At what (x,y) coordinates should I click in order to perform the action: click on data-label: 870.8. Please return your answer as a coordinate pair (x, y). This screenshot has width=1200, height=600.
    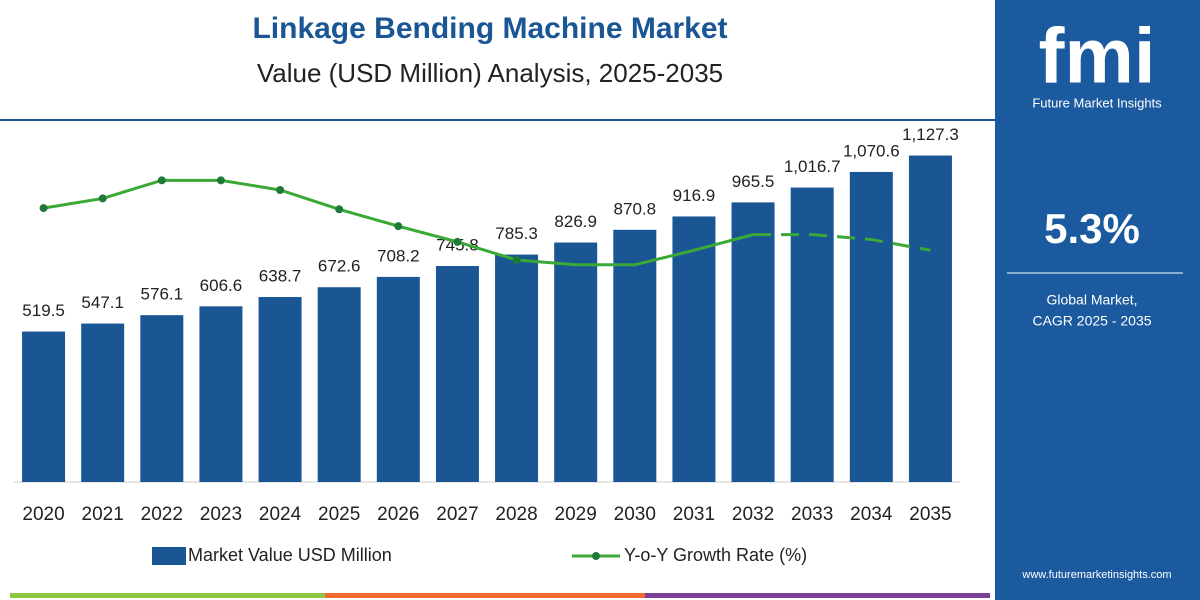
    Looking at the image, I should click on (635, 208).